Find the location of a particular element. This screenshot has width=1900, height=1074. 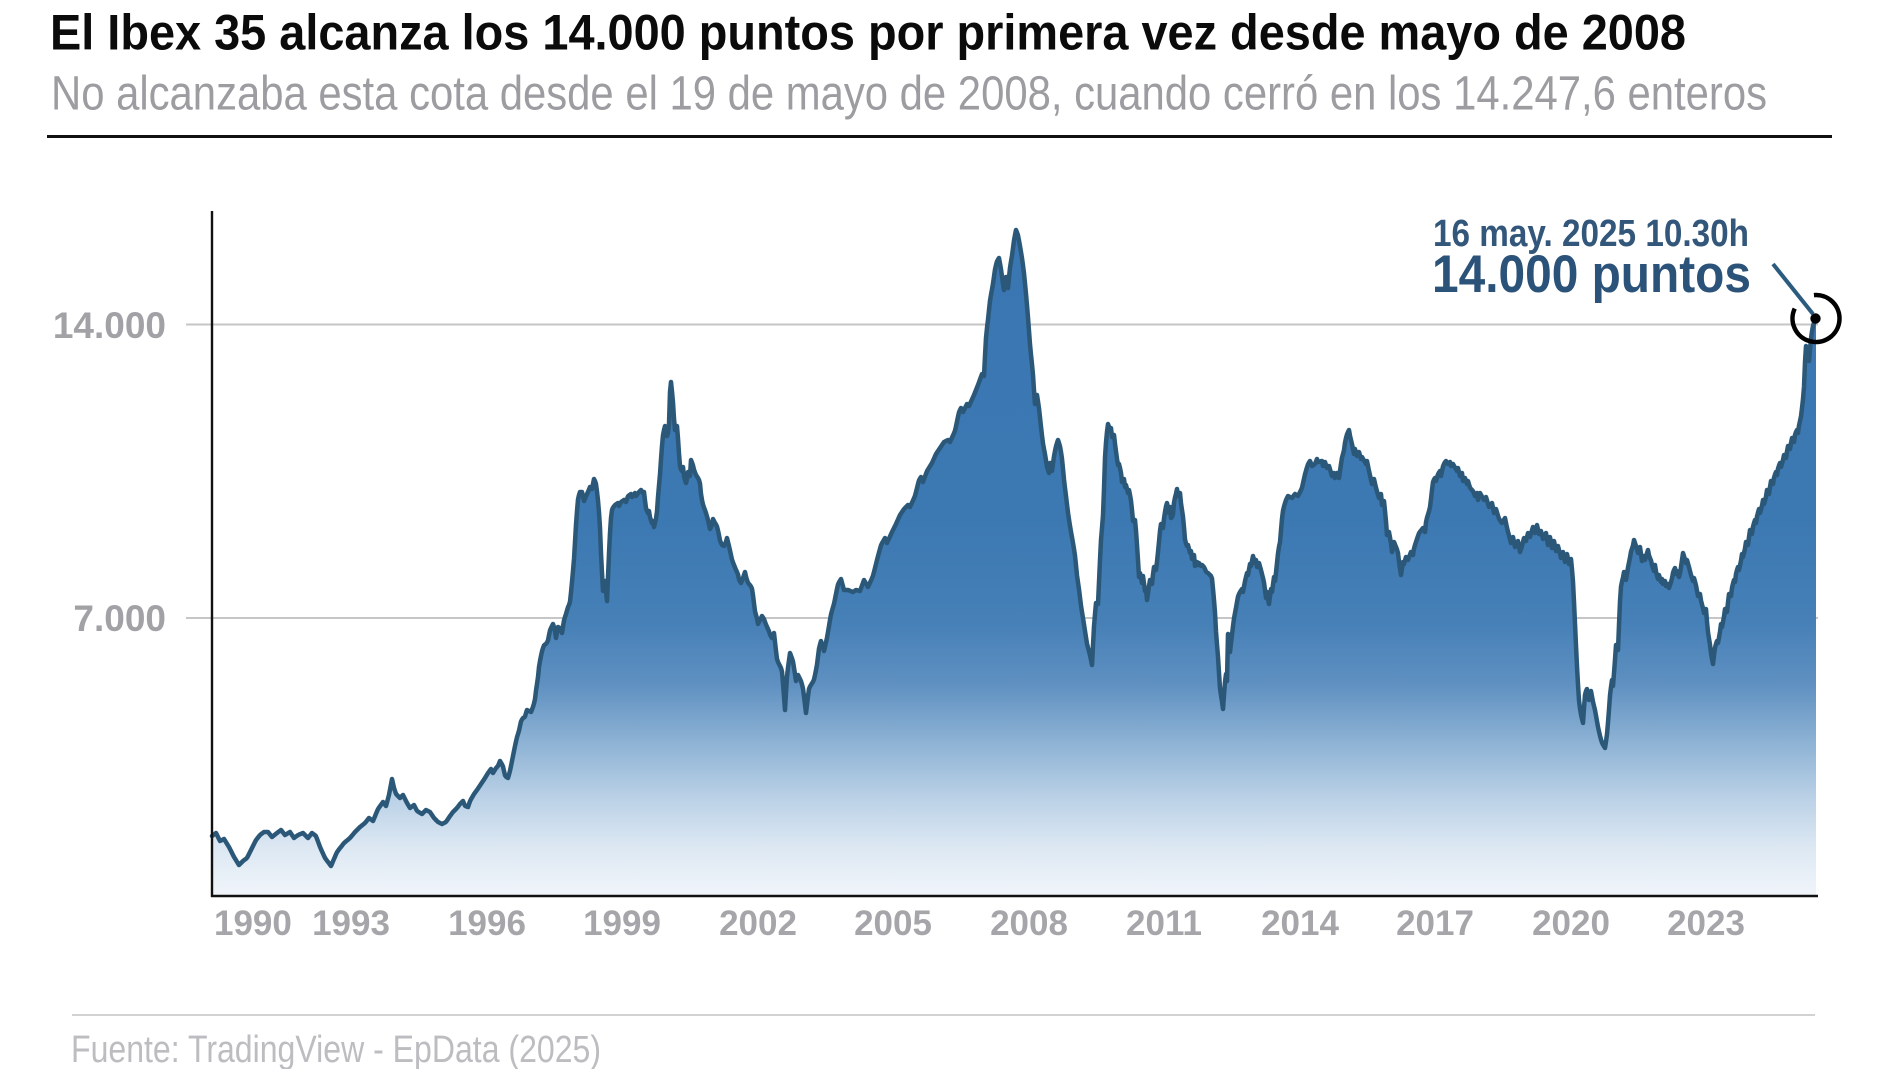

svg-text: 1999 is located at coordinates (622, 923).